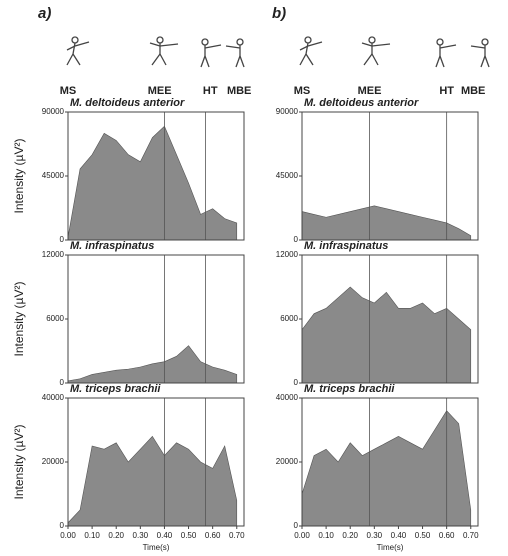 This screenshot has width=508, height=556. I want to click on panel-label: b), so click(279, 13).